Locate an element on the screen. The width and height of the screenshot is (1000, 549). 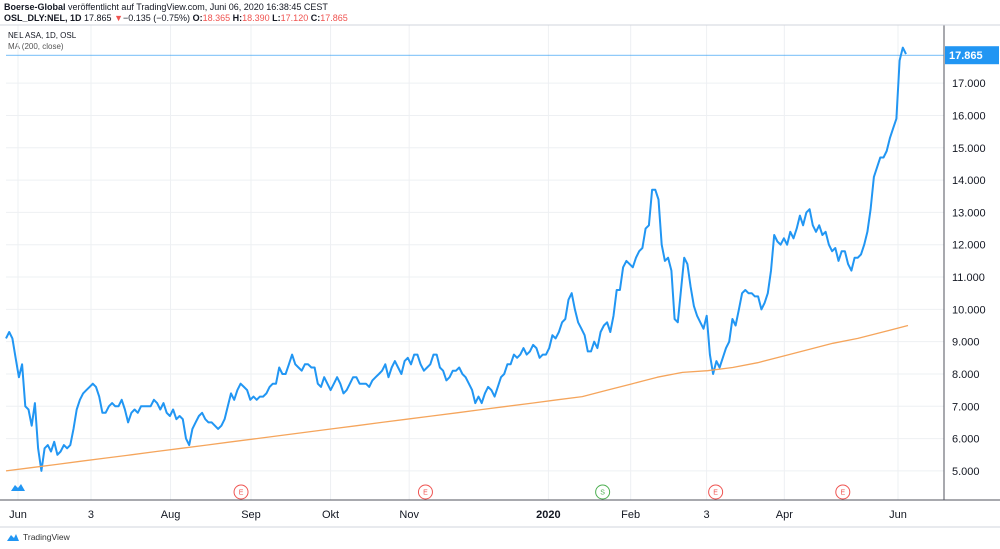
event-label: S is located at coordinates (602, 493).